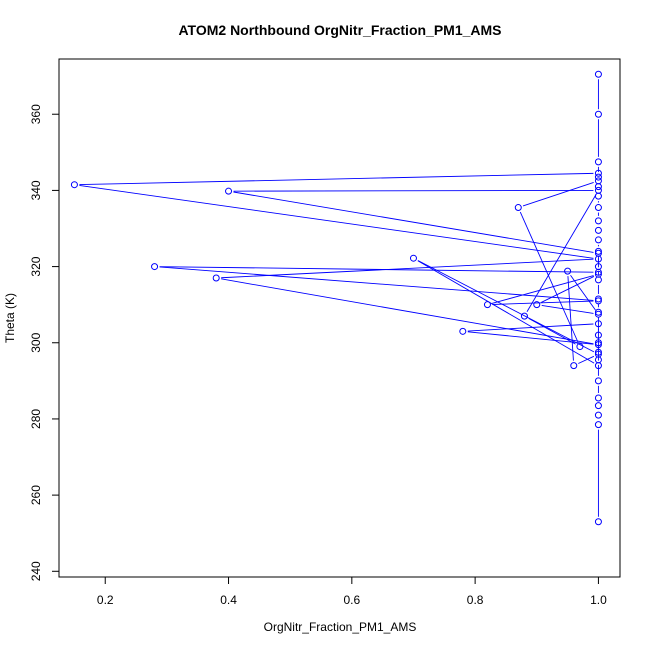 This screenshot has height=650, width=650. Describe the element at coordinates (598, 600) in the screenshot. I see `x-tick-label: 1.0` at that location.